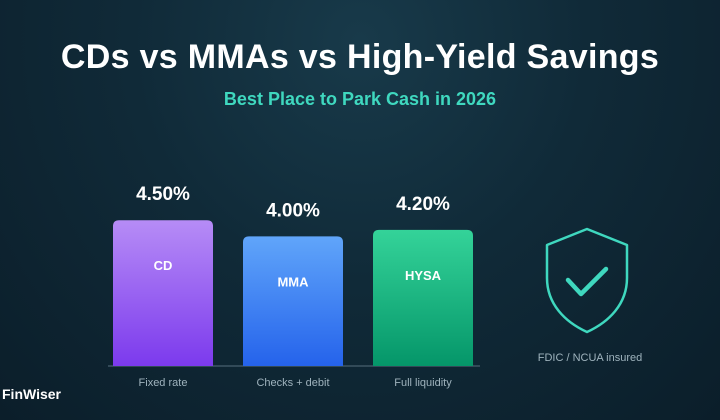 The image size is (720, 420). I want to click on chart-title: CDs vs MMAs vs High-Yield Savings, so click(360, 57).